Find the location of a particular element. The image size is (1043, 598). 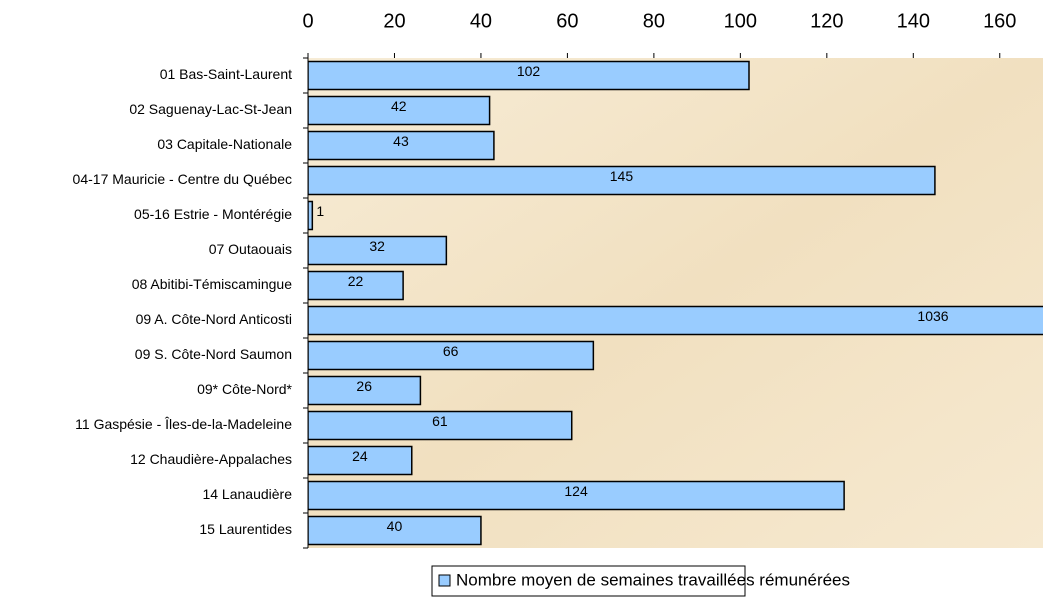

y-tick-label: 02 Saguenay-Lac-St-Jean is located at coordinates (210, 109).